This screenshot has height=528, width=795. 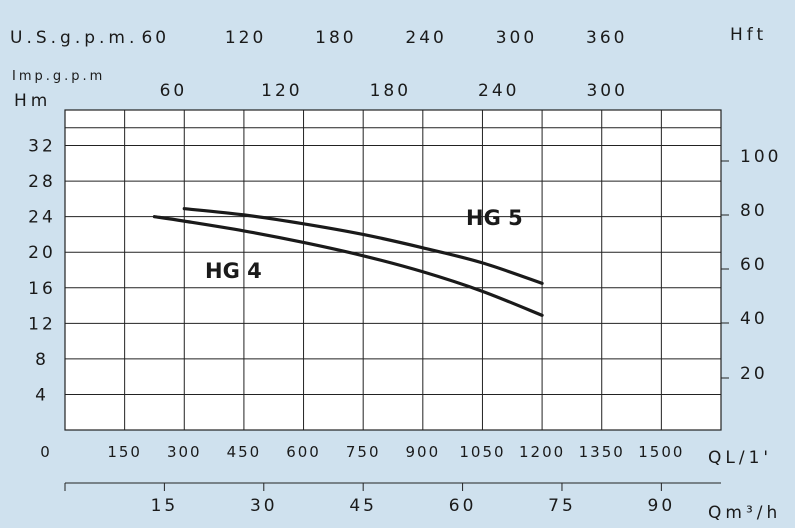 What do you see at coordinates (74, 38) in the screenshot?
I see `usgpm-unit-label: U.S.g.p.m.` at bounding box center [74, 38].